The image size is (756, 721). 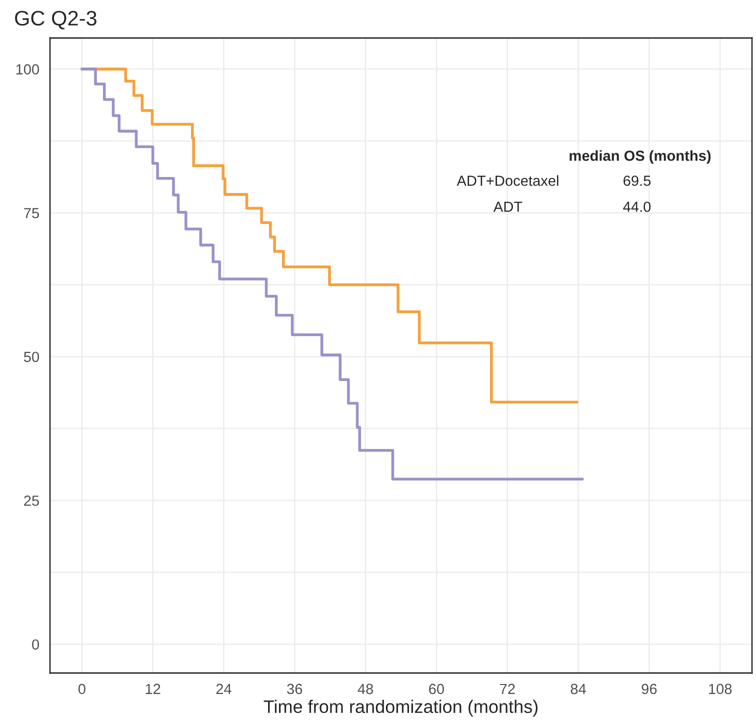 I want to click on x-tick-label: 48, so click(x=366, y=689).